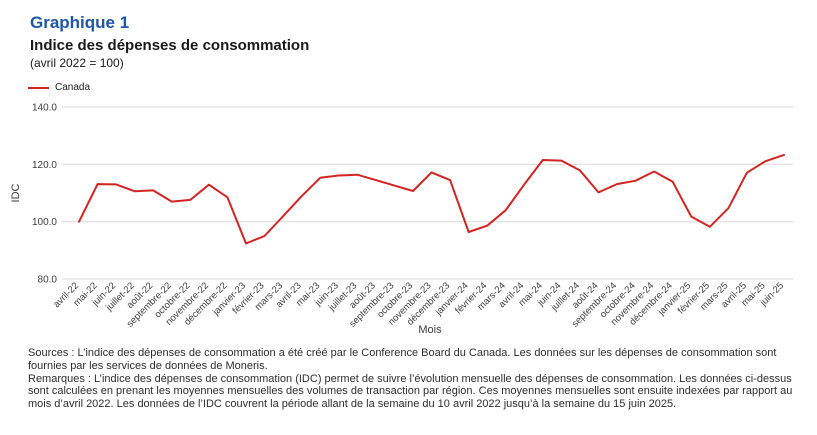  What do you see at coordinates (77, 63) in the screenshot?
I see `chart-subtitle: (avril 2022 = 100)` at bounding box center [77, 63].